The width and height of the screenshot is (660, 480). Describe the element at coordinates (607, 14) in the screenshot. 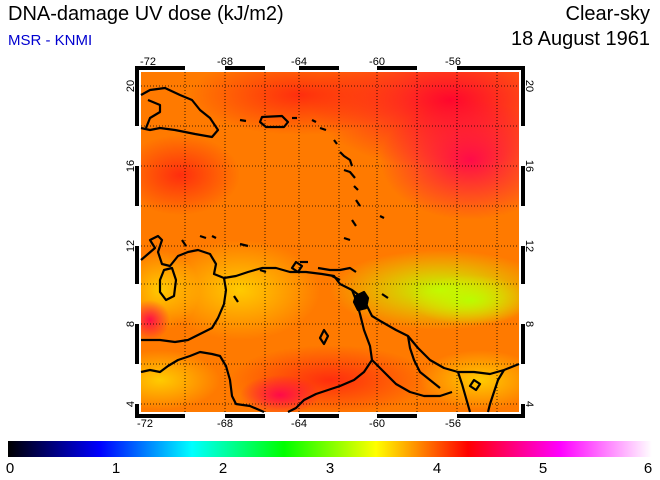

I see `sky-condition: Clear-sky` at that location.